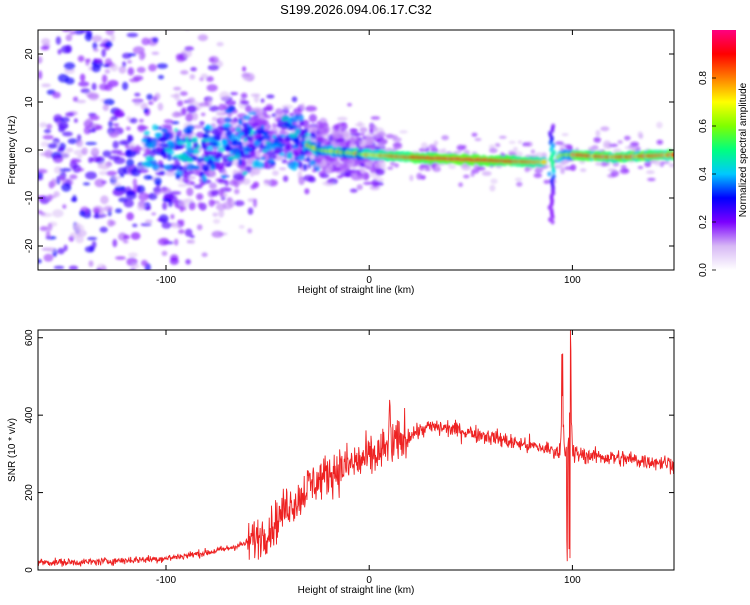 The width and height of the screenshot is (750, 605). What do you see at coordinates (356, 9) in the screenshot?
I see `chart-title: S199.2026.094.06.17.C32` at bounding box center [356, 9].